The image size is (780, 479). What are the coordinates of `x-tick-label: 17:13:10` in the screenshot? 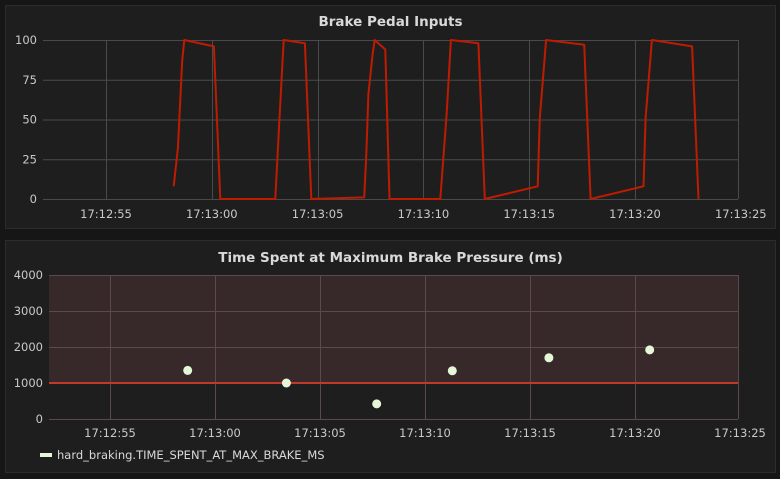 It's located at (424, 214).